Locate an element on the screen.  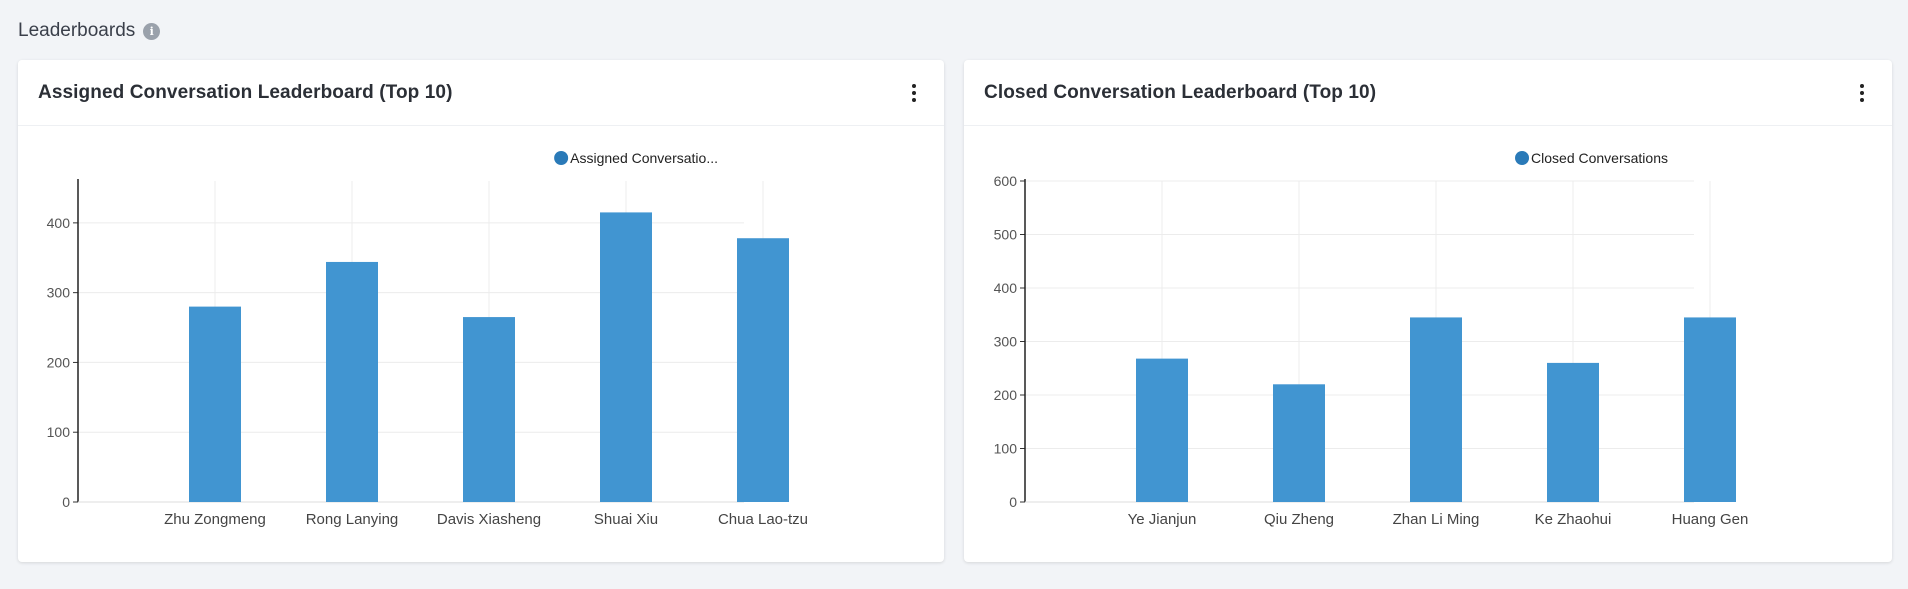
x-tick-label: Chua Lao-tzu is located at coordinates (763, 519).